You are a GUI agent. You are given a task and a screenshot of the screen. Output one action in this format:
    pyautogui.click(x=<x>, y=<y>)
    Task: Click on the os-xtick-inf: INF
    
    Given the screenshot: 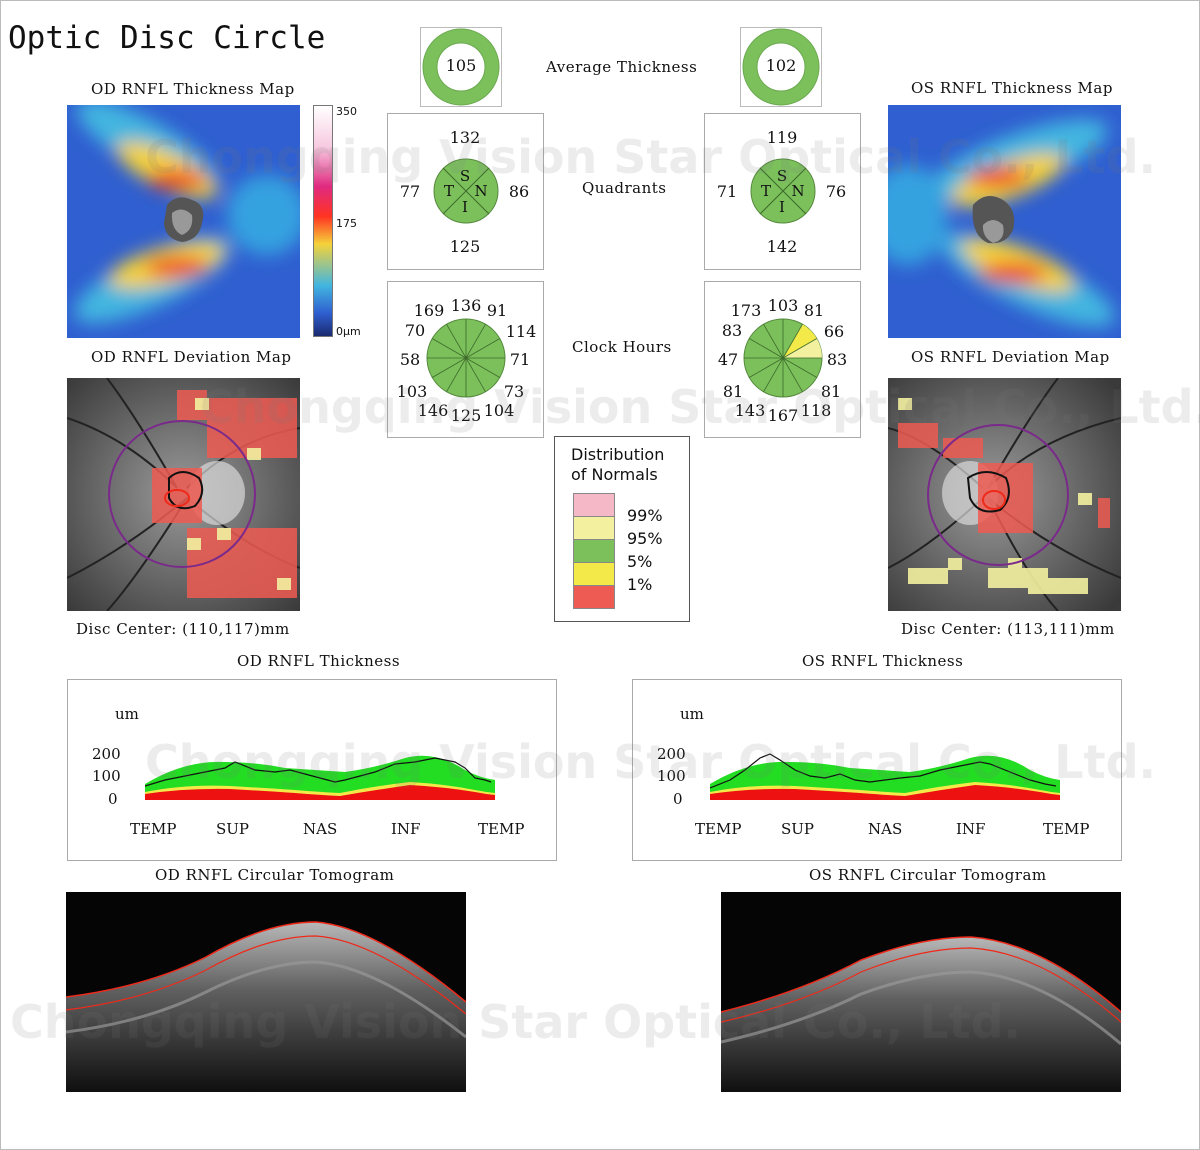 What is the action you would take?
    pyautogui.click(x=971, y=829)
    